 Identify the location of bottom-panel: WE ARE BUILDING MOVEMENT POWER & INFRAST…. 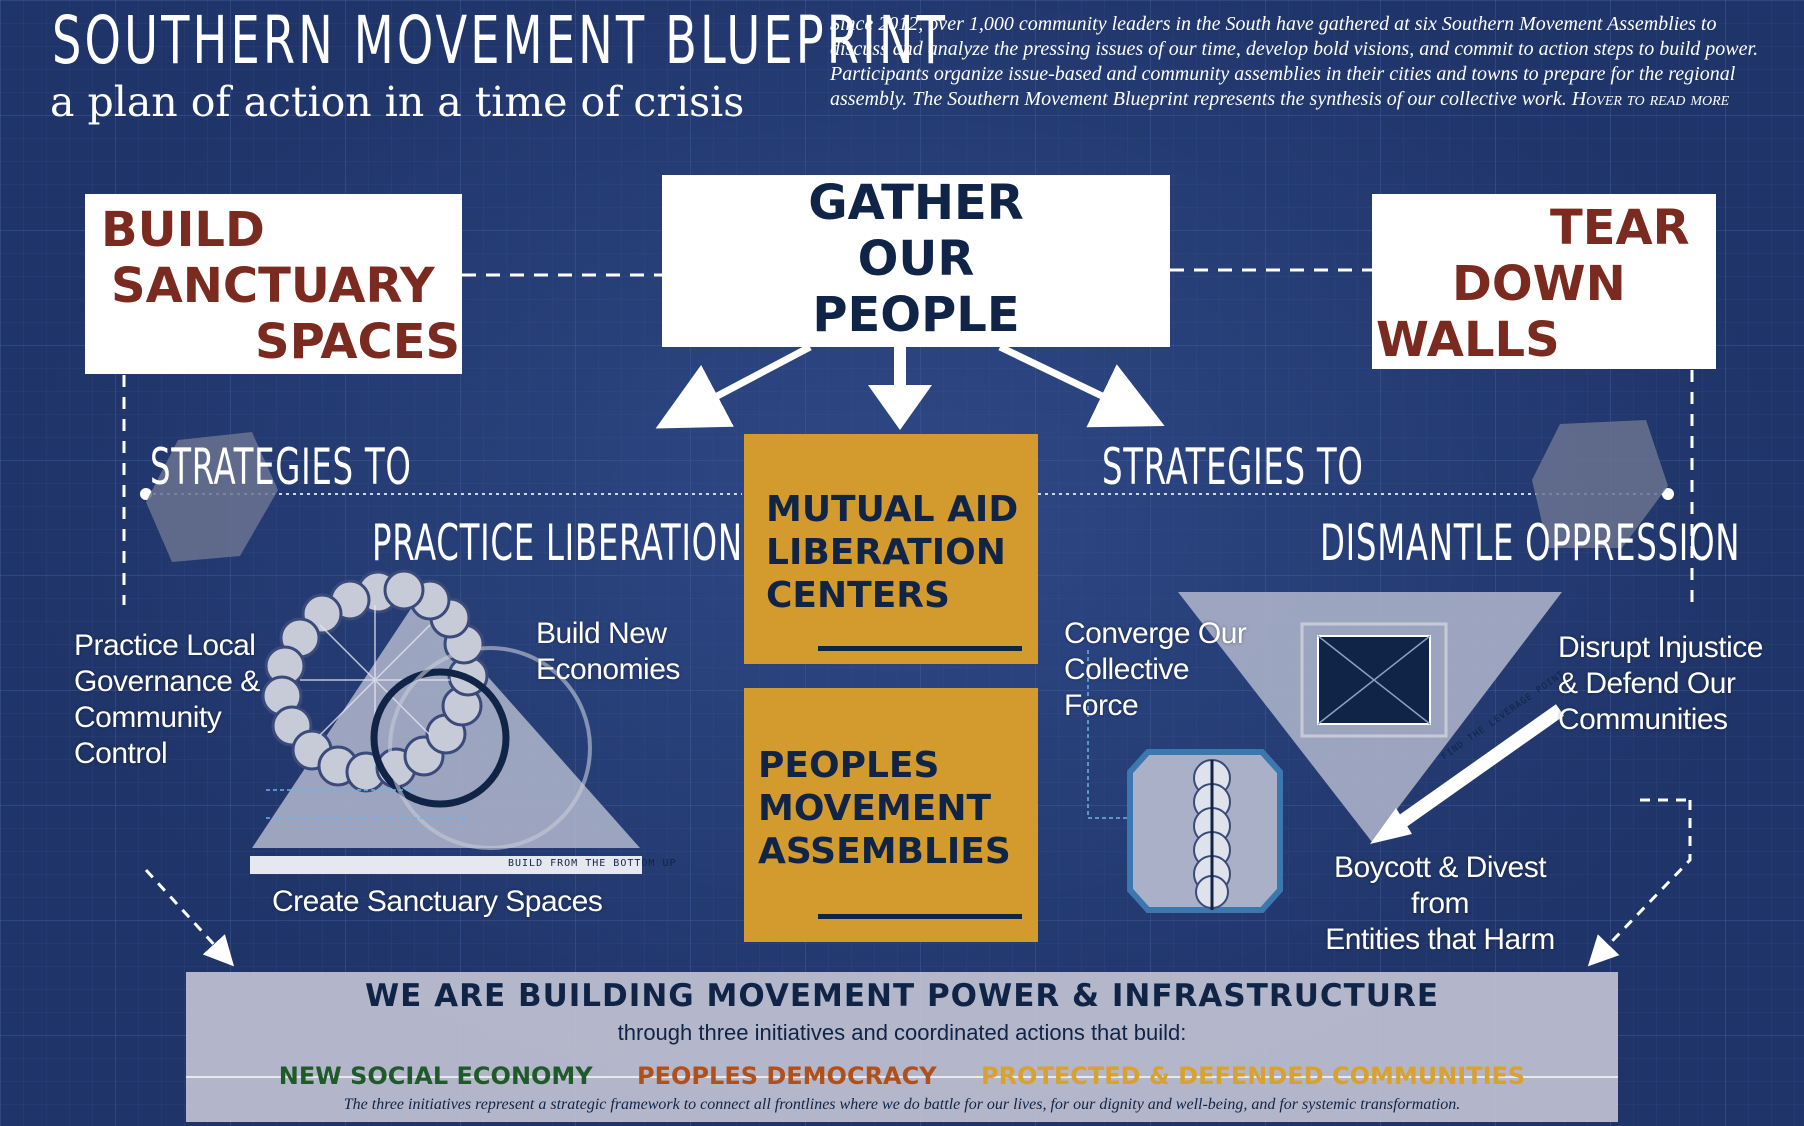
(902, 1047).